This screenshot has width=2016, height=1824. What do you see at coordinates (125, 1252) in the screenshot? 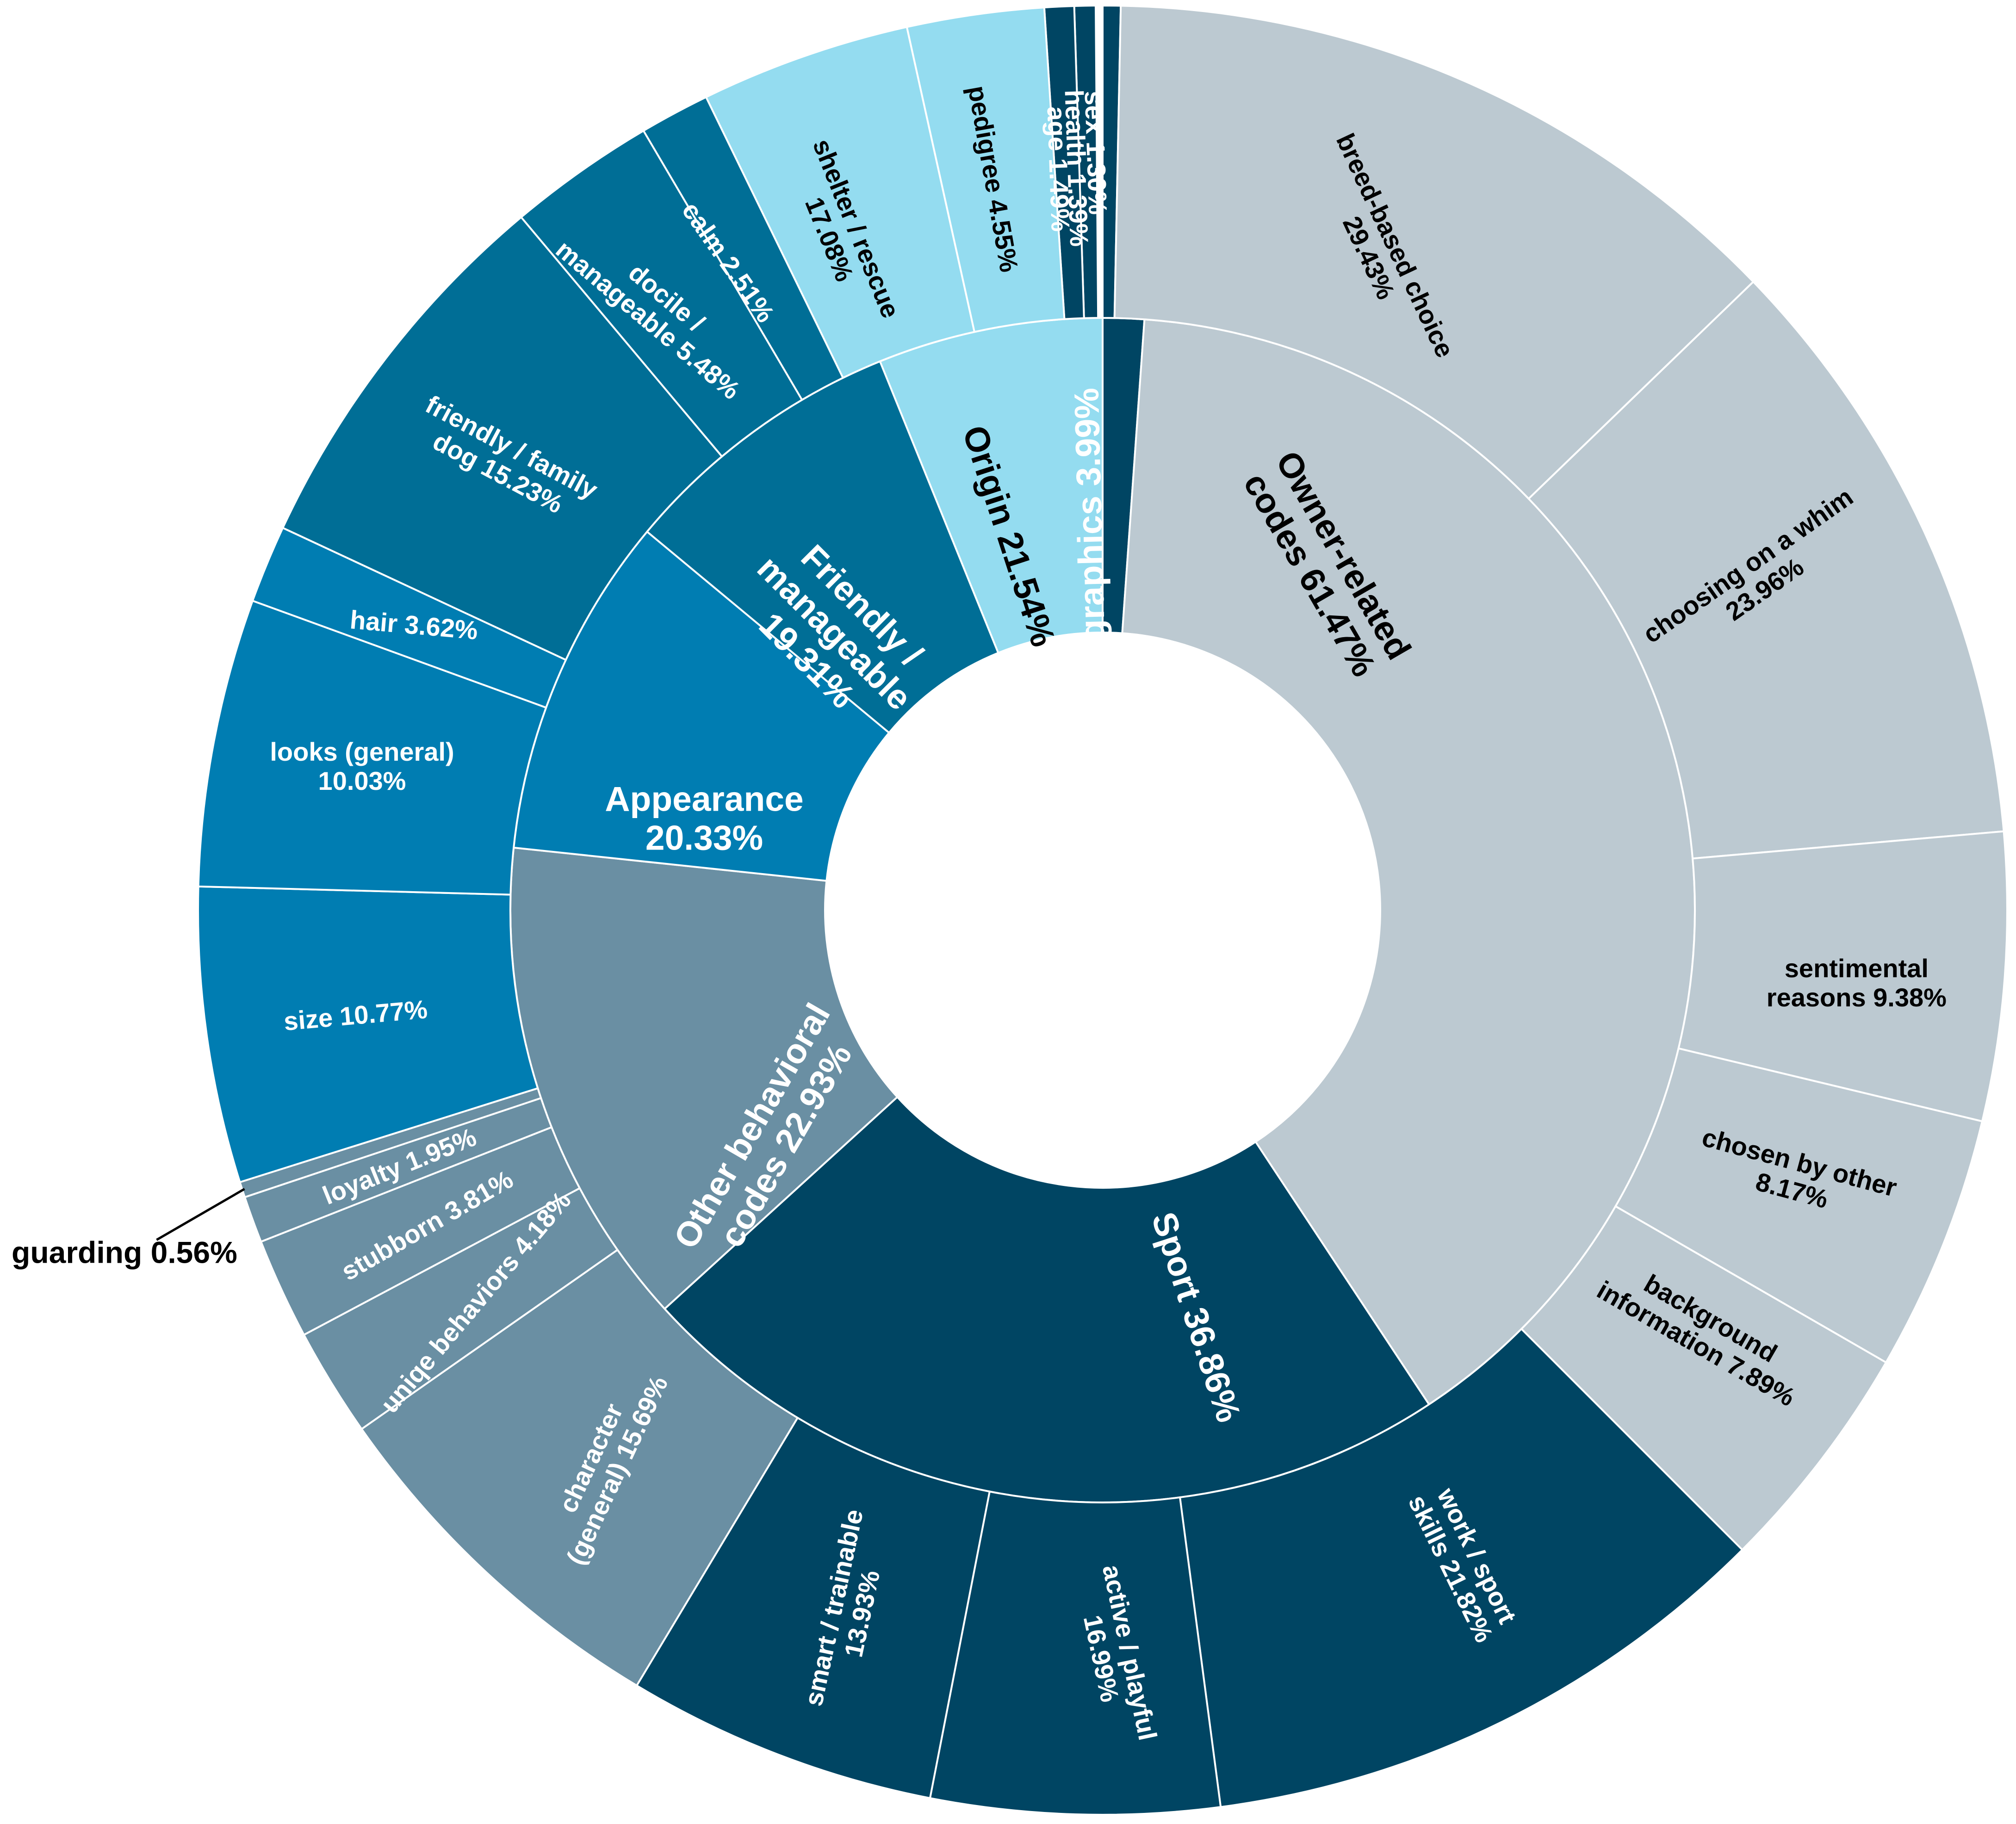
I see `outer-label-guarding: guarding 0.56%` at bounding box center [125, 1252].